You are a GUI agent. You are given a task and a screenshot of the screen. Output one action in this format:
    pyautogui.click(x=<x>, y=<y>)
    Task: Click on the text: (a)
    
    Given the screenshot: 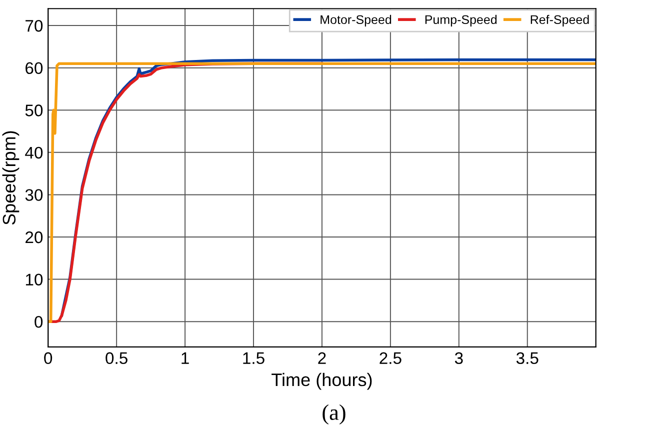 What is the action you would take?
    pyautogui.click(x=334, y=414)
    